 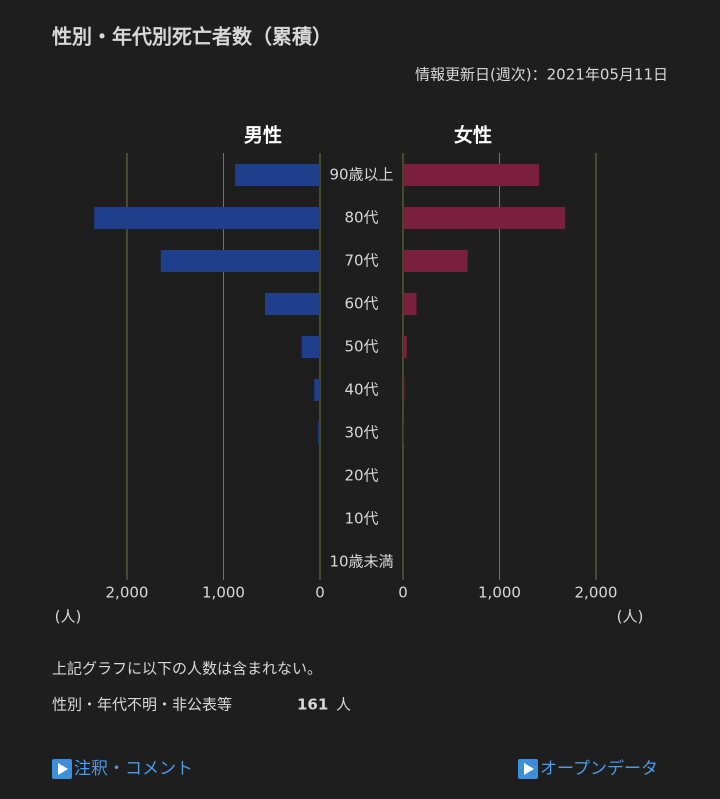 What do you see at coordinates (361, 433) in the screenshot?
I see `category-label: 30代` at bounding box center [361, 433].